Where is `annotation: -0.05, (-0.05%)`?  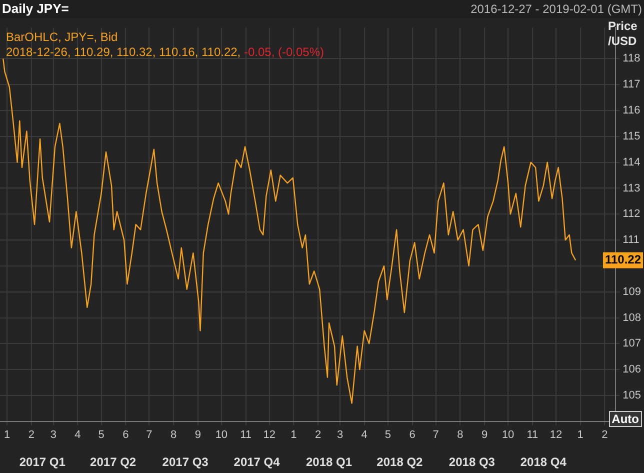 annotation: -0.05, (-0.05%) is located at coordinates (284, 51).